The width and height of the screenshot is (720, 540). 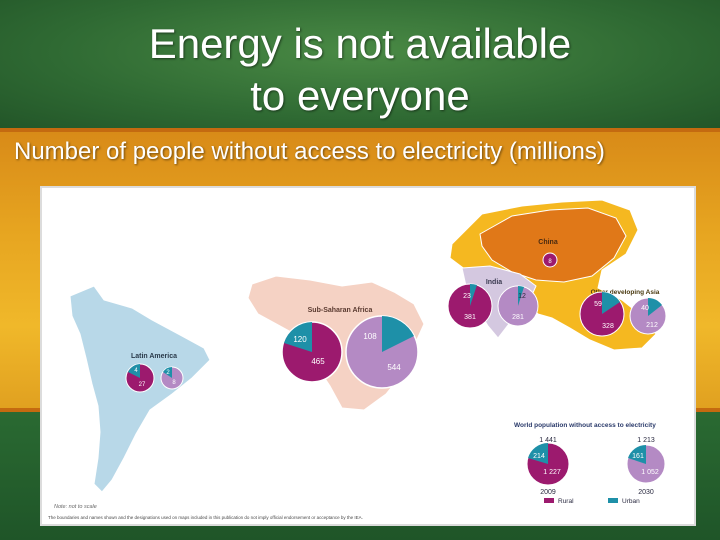 I want to click on latin-america-urban-value: 2, so click(x=168, y=373).